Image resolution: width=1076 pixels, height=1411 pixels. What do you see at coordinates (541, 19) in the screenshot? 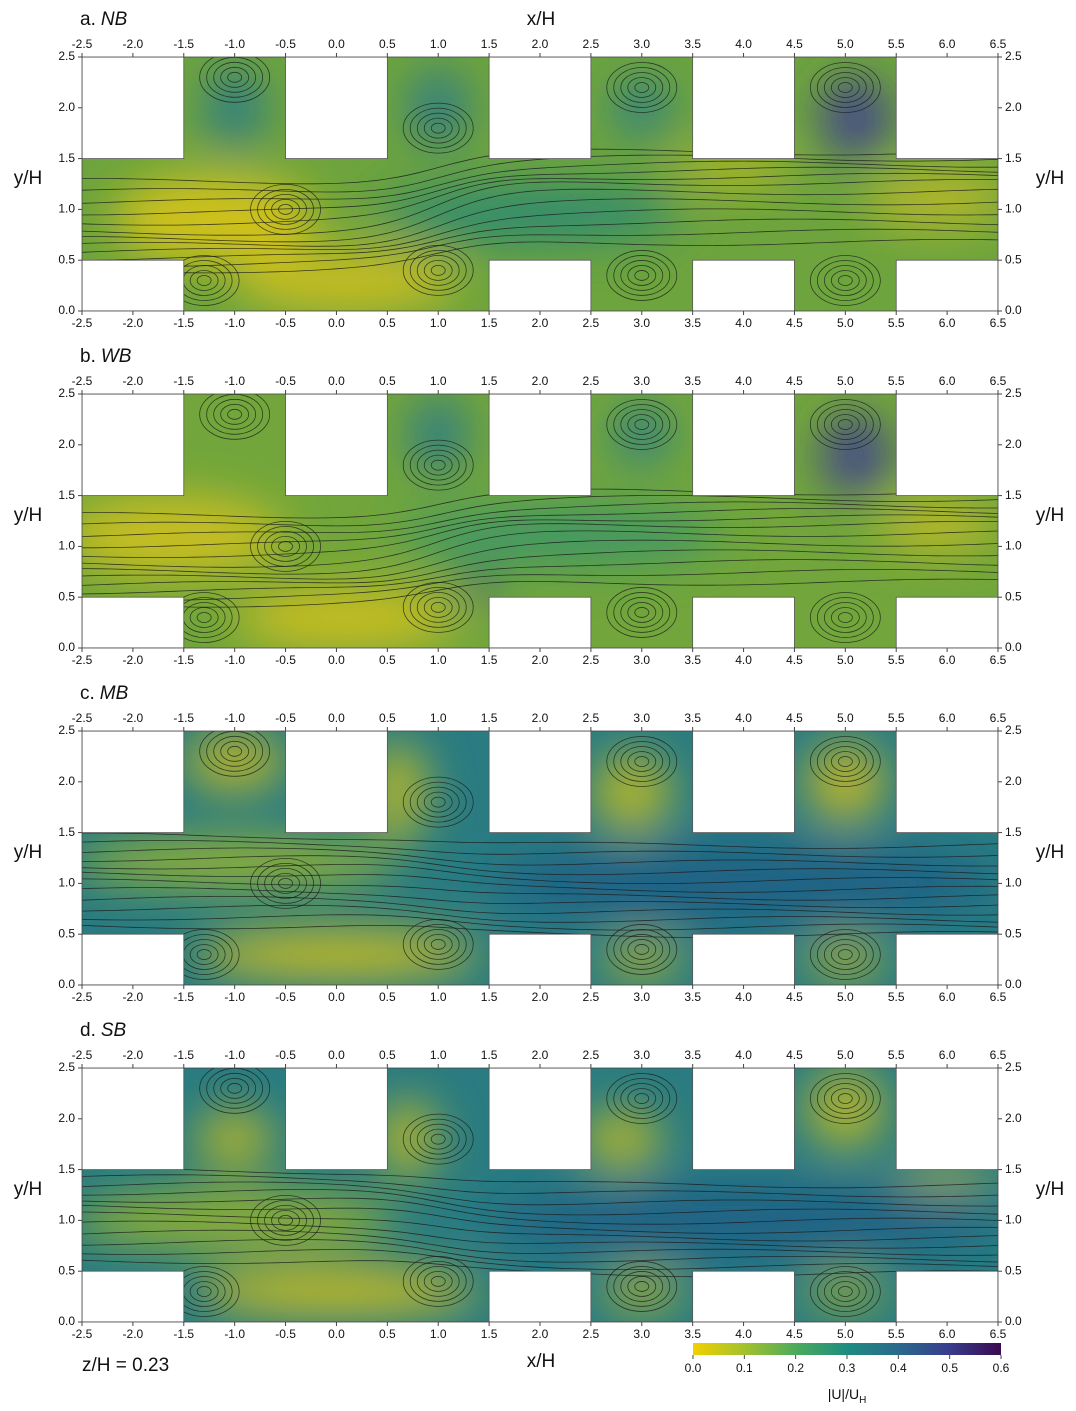
I see `x-axis-label: x/H` at bounding box center [541, 19].